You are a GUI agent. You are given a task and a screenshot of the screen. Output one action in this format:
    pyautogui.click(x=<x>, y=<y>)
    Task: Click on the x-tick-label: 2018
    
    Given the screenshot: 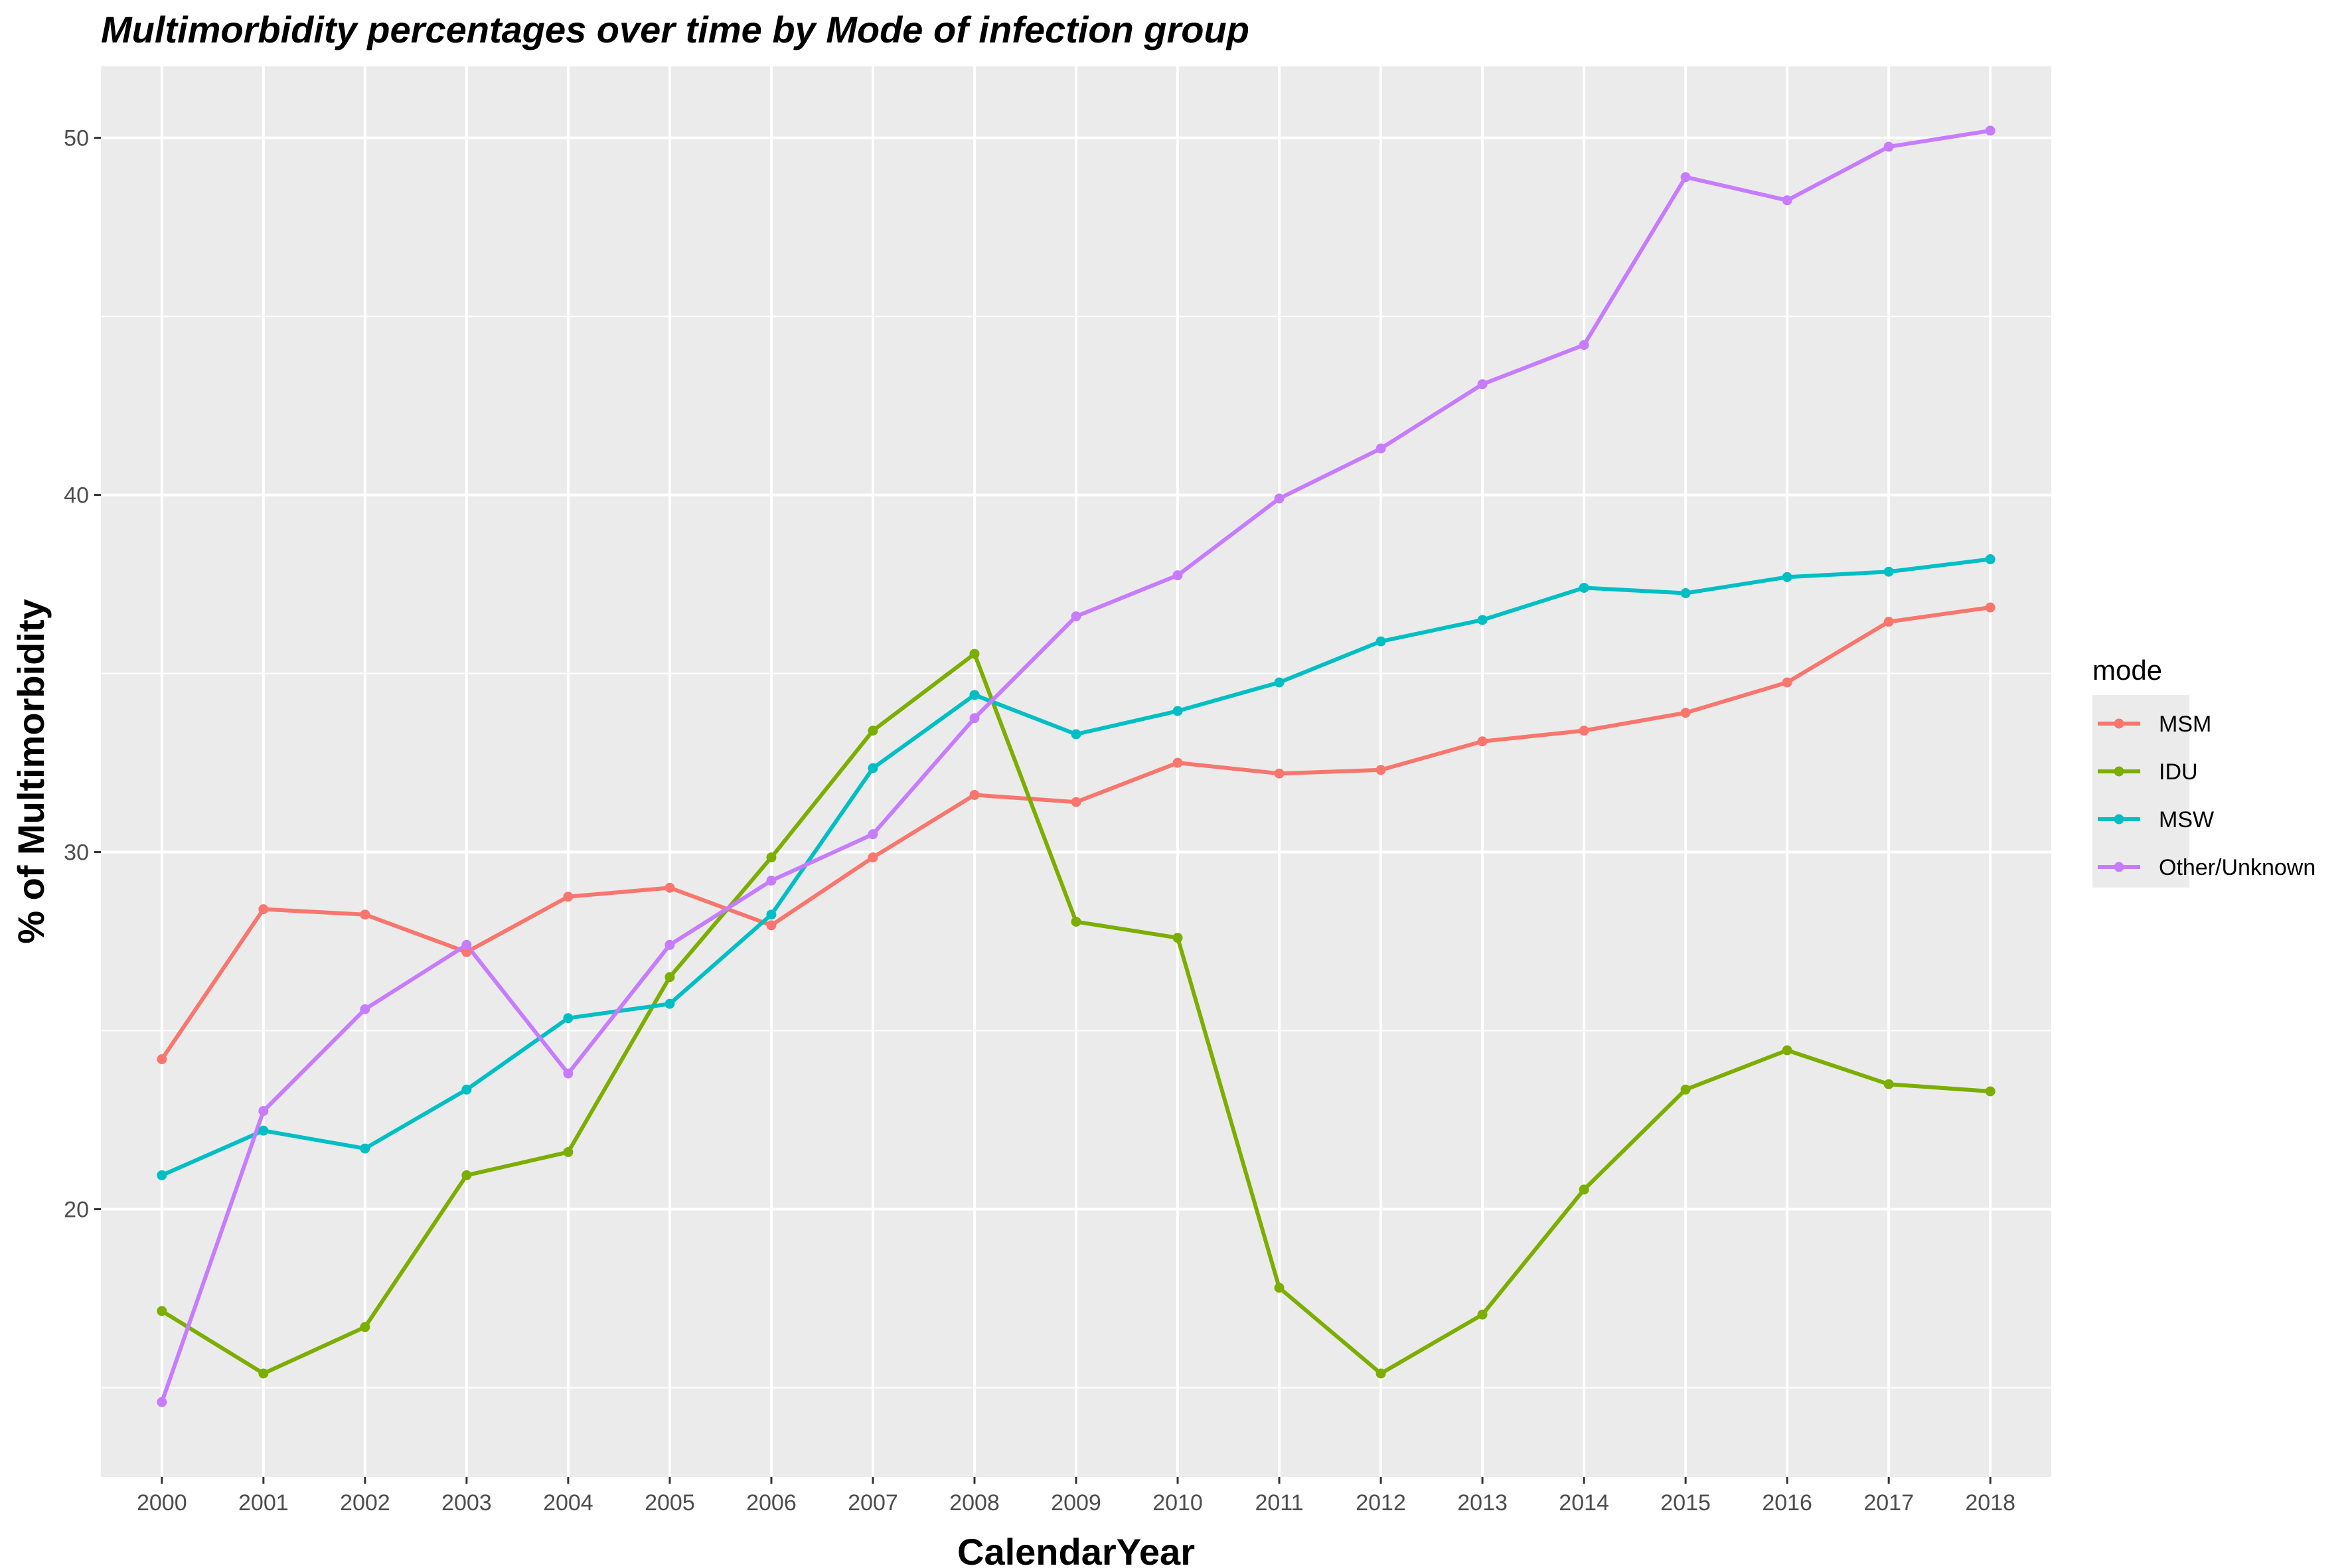 What is the action you would take?
    pyautogui.click(x=1990, y=1503)
    